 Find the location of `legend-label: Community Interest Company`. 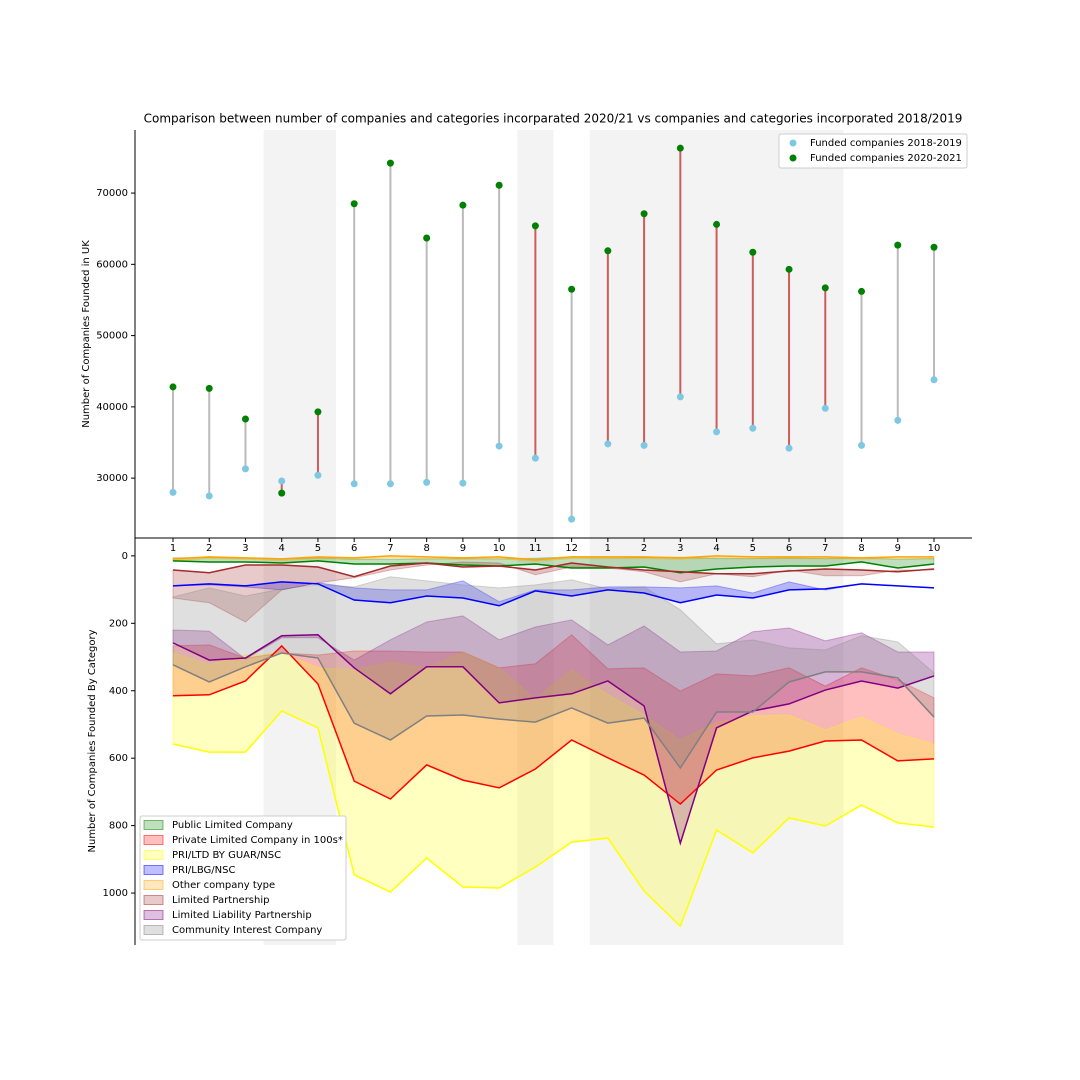

legend-label: Community Interest Company is located at coordinates (247, 930).